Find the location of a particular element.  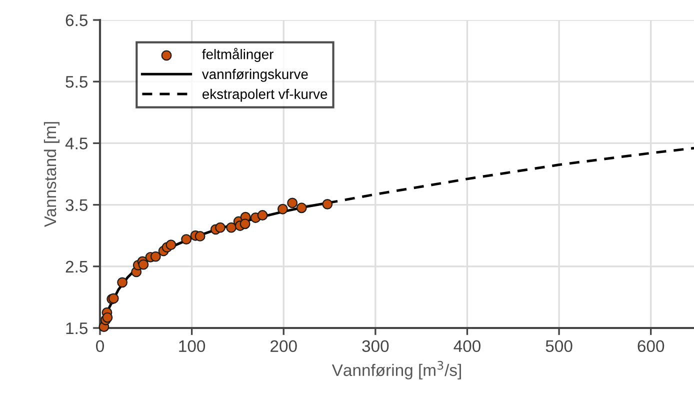

x-tick-label: 400 is located at coordinates (467, 346).